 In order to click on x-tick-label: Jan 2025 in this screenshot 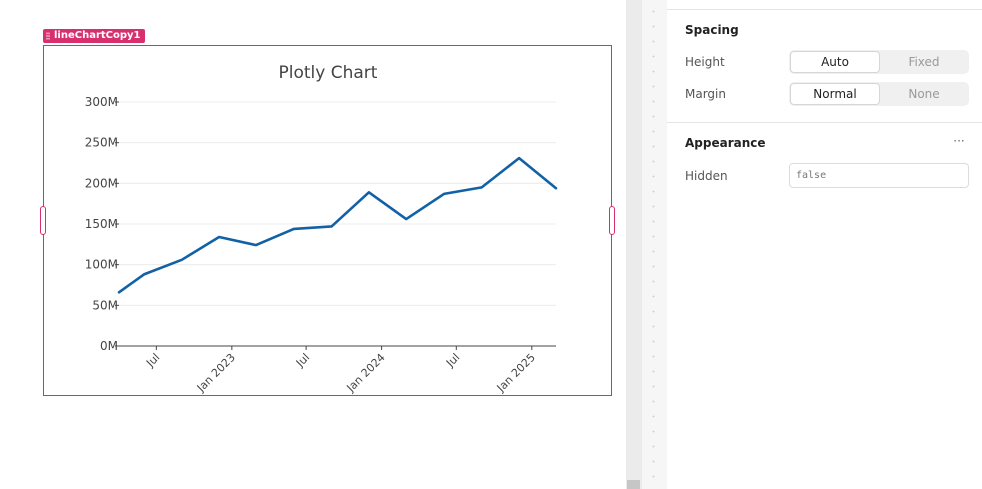, I will do `click(516, 373)`.